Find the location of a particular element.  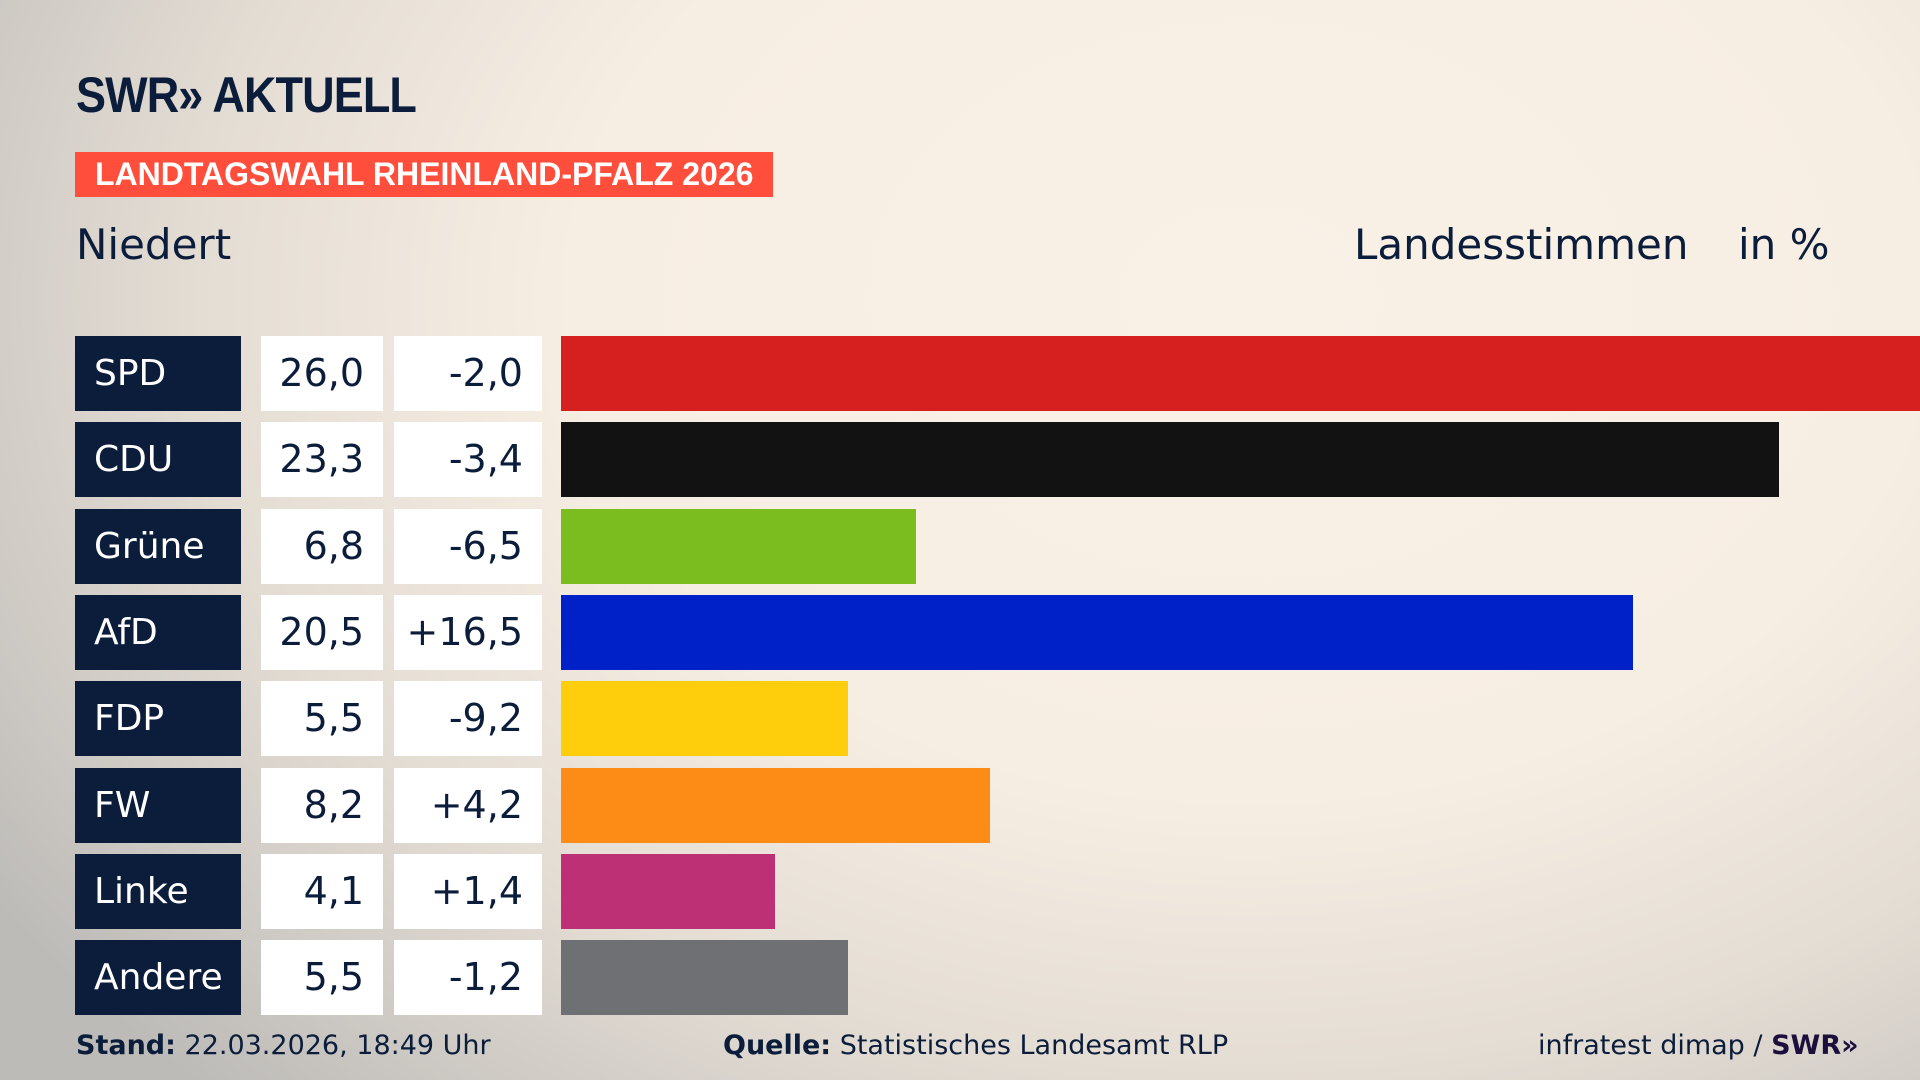

party-label: Andere is located at coordinates (158, 978).